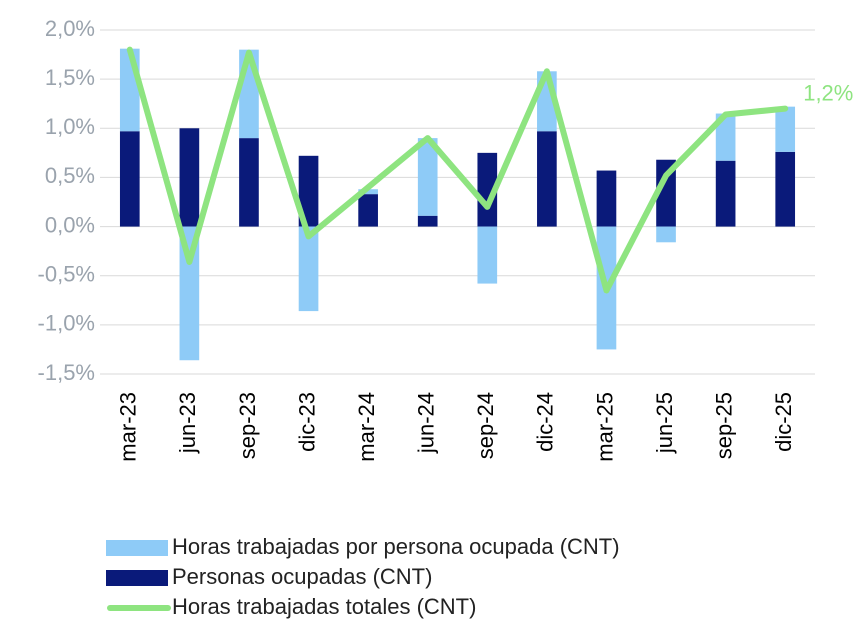 The width and height of the screenshot is (865, 641). I want to click on y-tick-label: -1,0%, so click(66, 323).